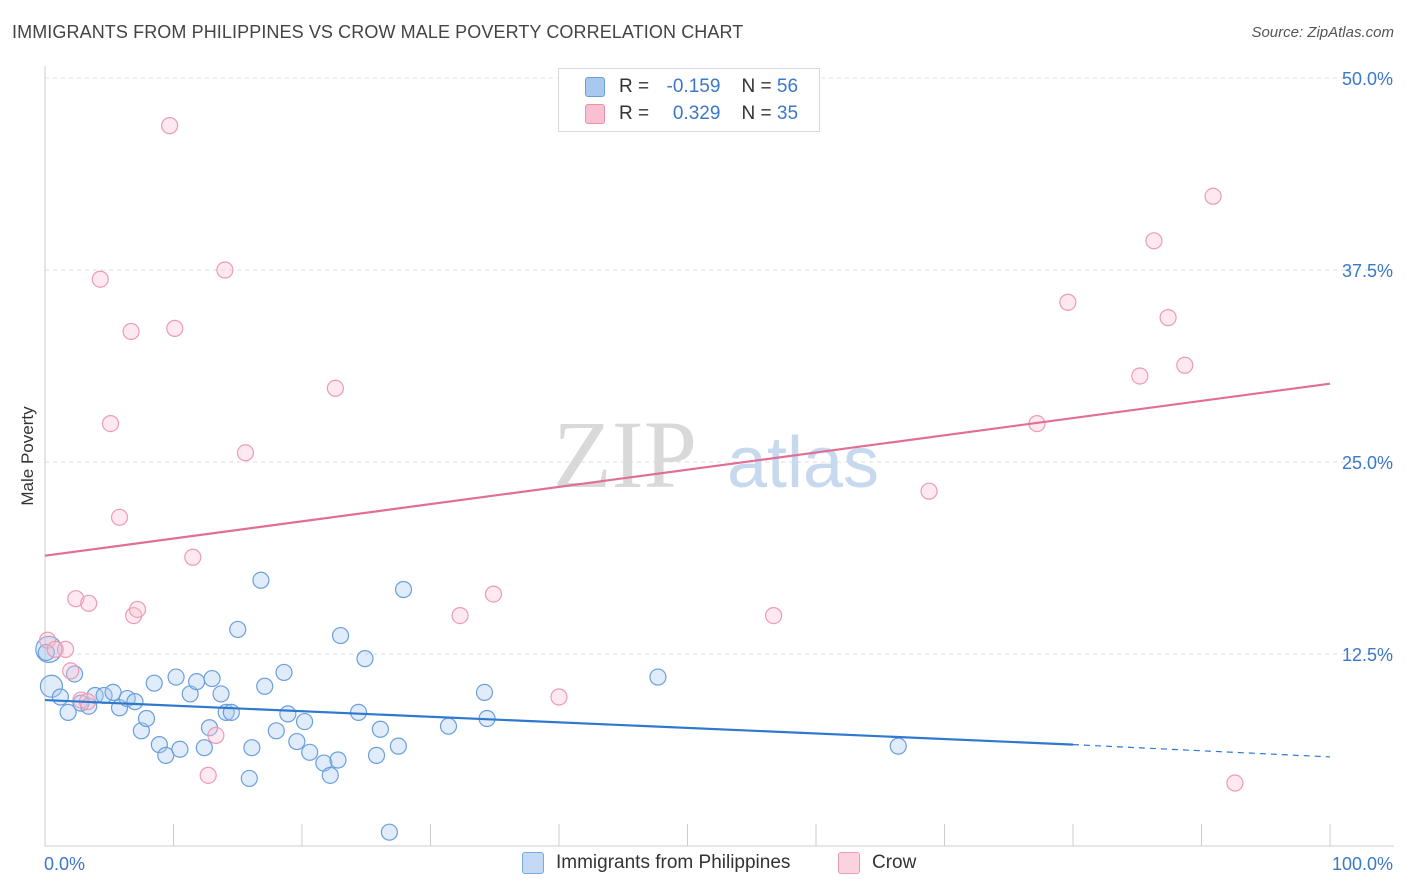 The height and width of the screenshot is (892, 1406). I want to click on y-tick-label: 12.5%, so click(1367, 655).